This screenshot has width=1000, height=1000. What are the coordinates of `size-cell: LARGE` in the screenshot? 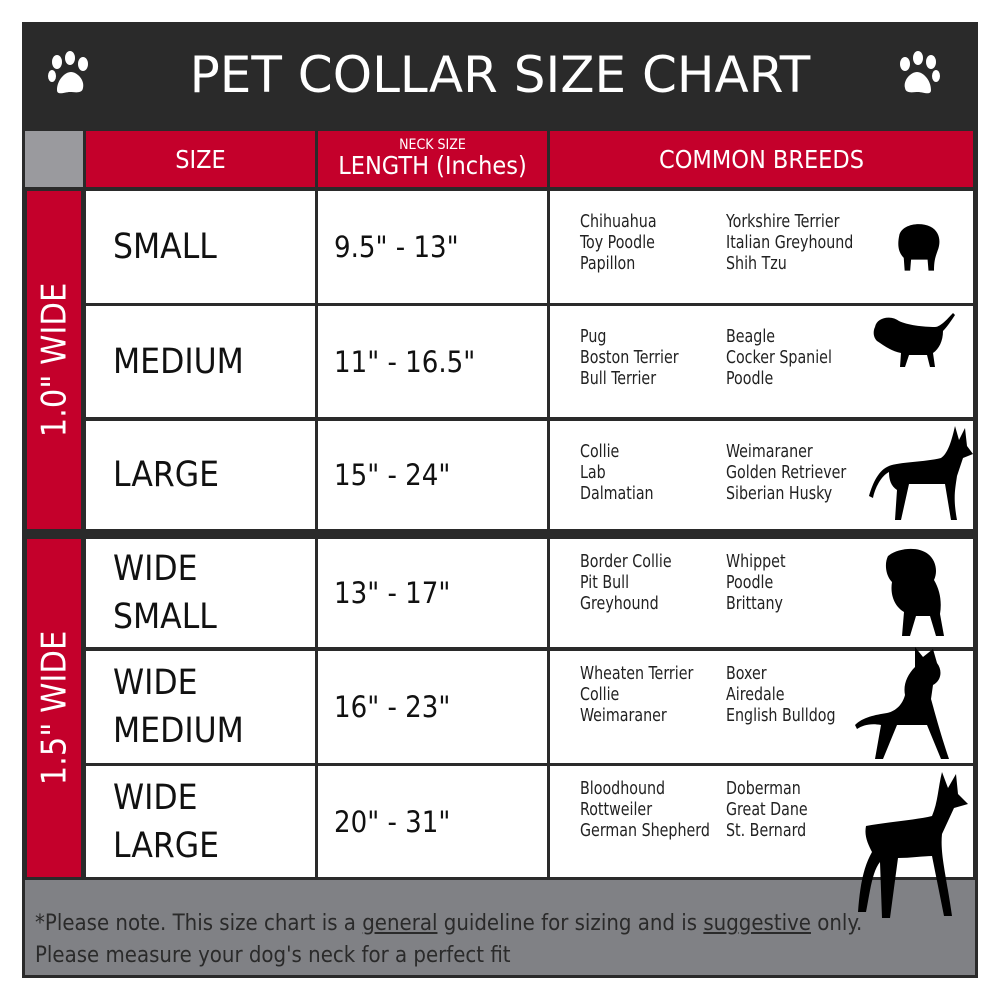 It's located at (200, 475).